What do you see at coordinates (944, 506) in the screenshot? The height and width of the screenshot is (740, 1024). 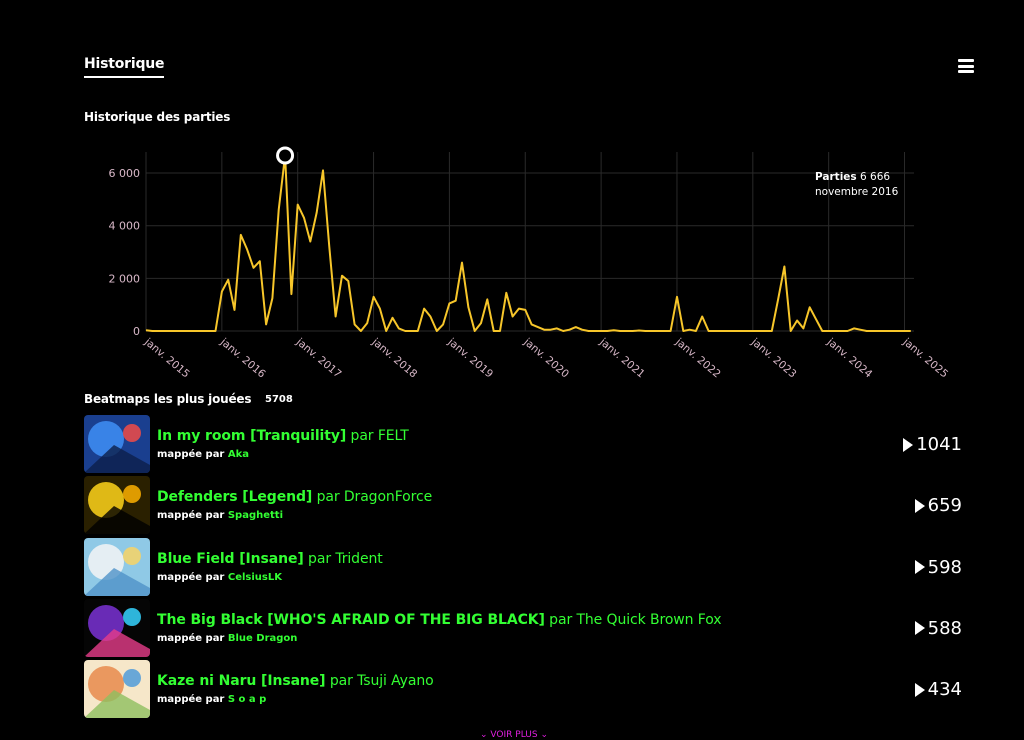 I see `play-count-value: 659` at bounding box center [944, 506].